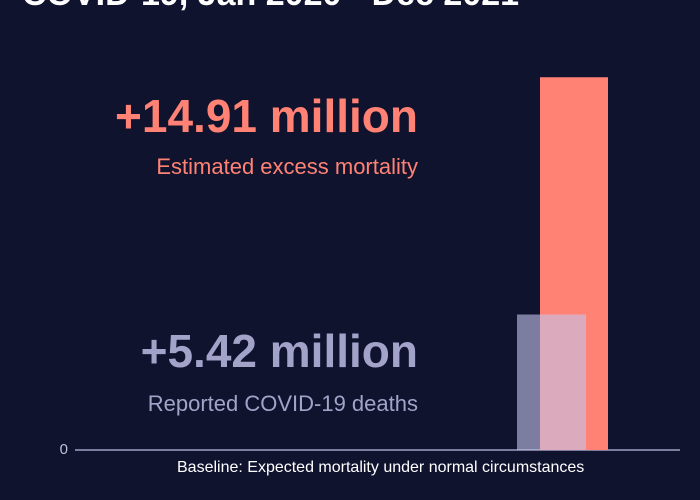 The height and width of the screenshot is (500, 700). I want to click on y-tick-label: 0, so click(64, 449).